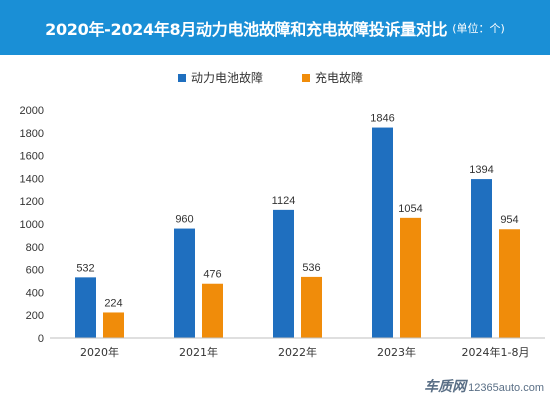  I want to click on legend: 动力电池故障 充电故障, so click(270, 77).